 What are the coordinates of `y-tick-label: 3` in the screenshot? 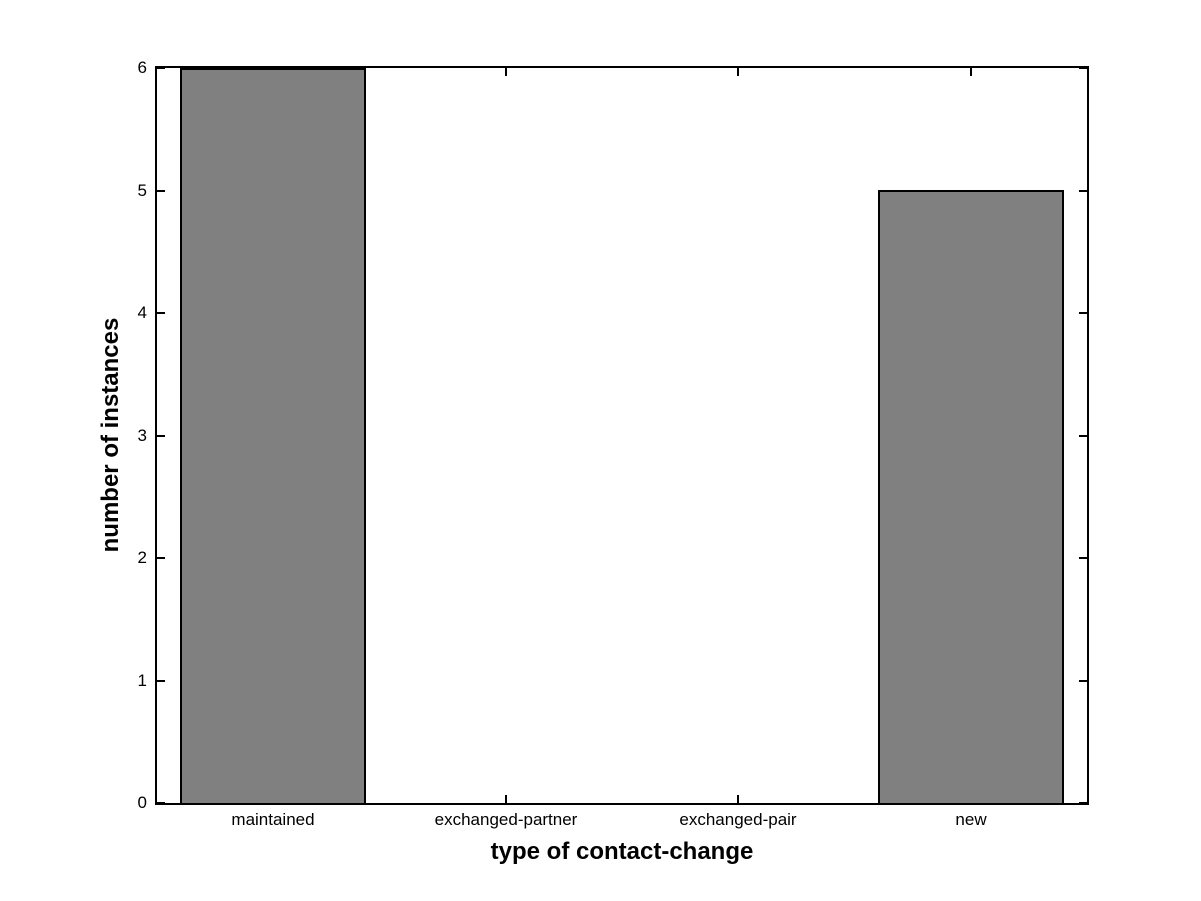 It's located at (142, 435).